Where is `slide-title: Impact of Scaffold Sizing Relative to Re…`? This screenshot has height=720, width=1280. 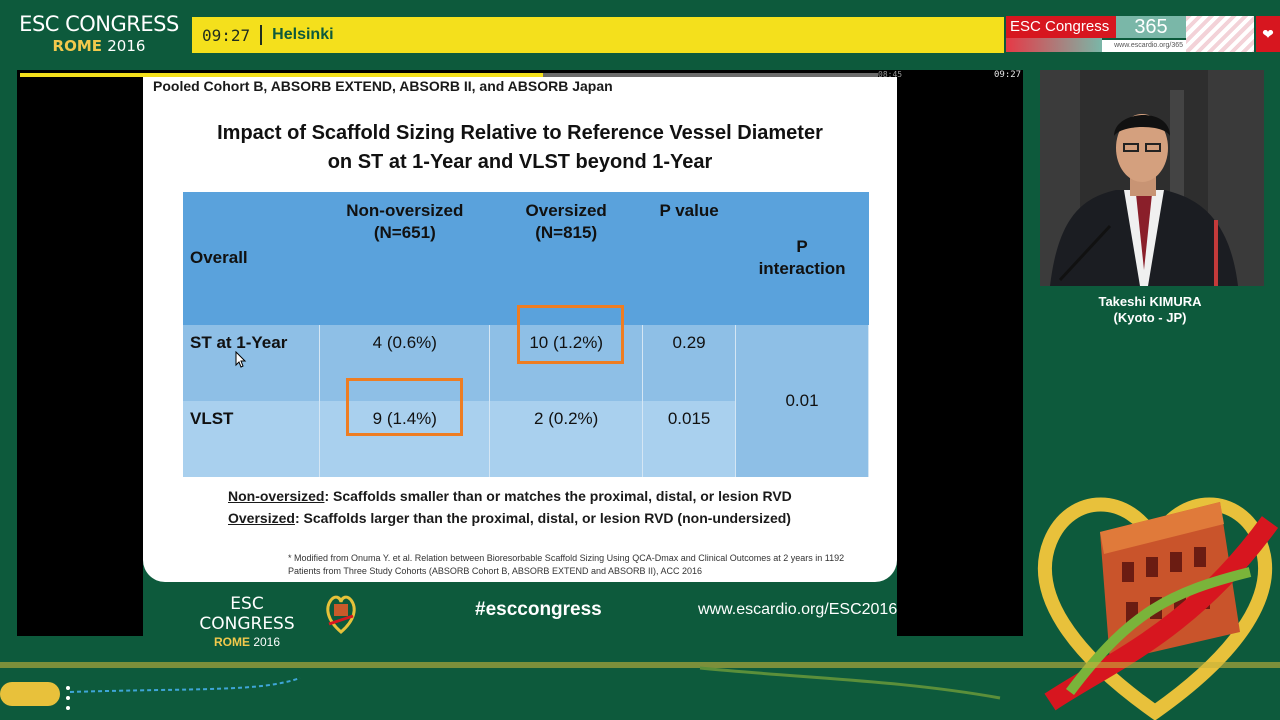
slide-title: Impact of Scaffold Sizing Relative to Re… is located at coordinates (520, 148).